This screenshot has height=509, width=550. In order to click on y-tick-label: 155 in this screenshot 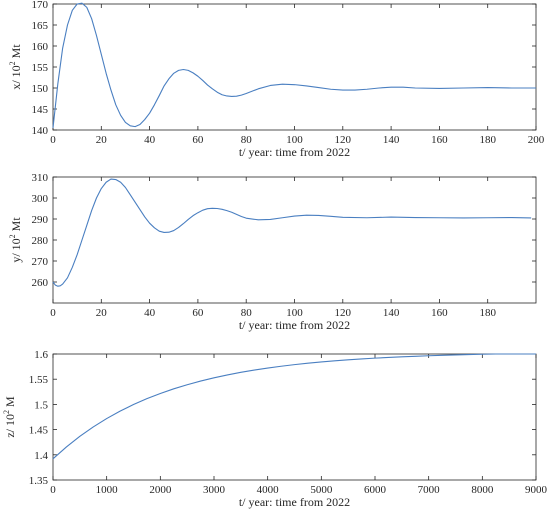, I will do `click(40, 68)`.